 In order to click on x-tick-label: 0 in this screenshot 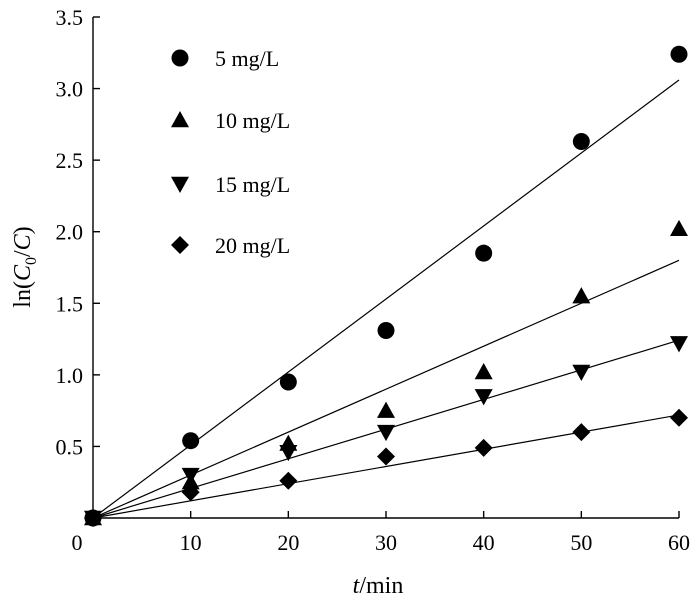, I will do `click(77, 542)`.